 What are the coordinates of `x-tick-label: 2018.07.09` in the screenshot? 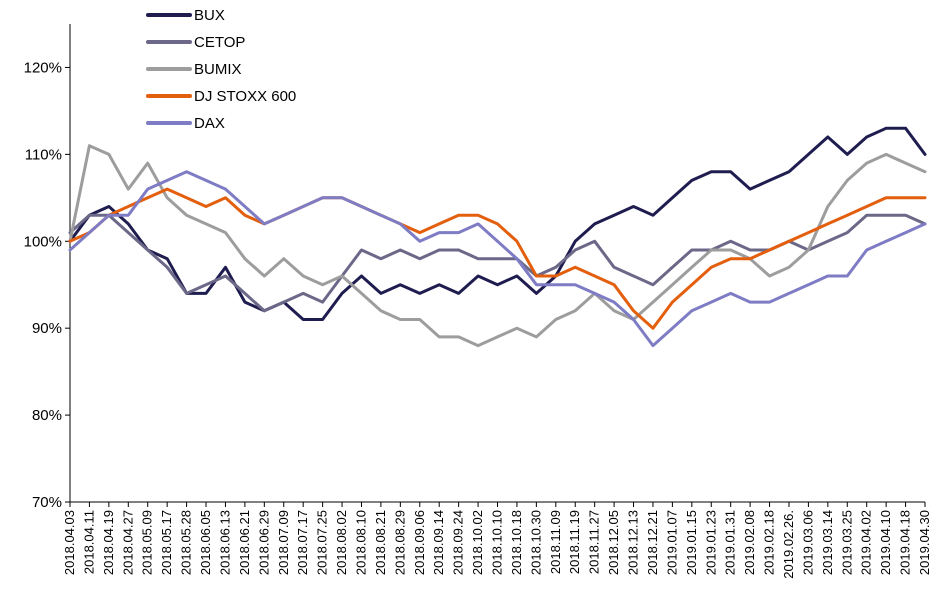 It's located at (283, 542).